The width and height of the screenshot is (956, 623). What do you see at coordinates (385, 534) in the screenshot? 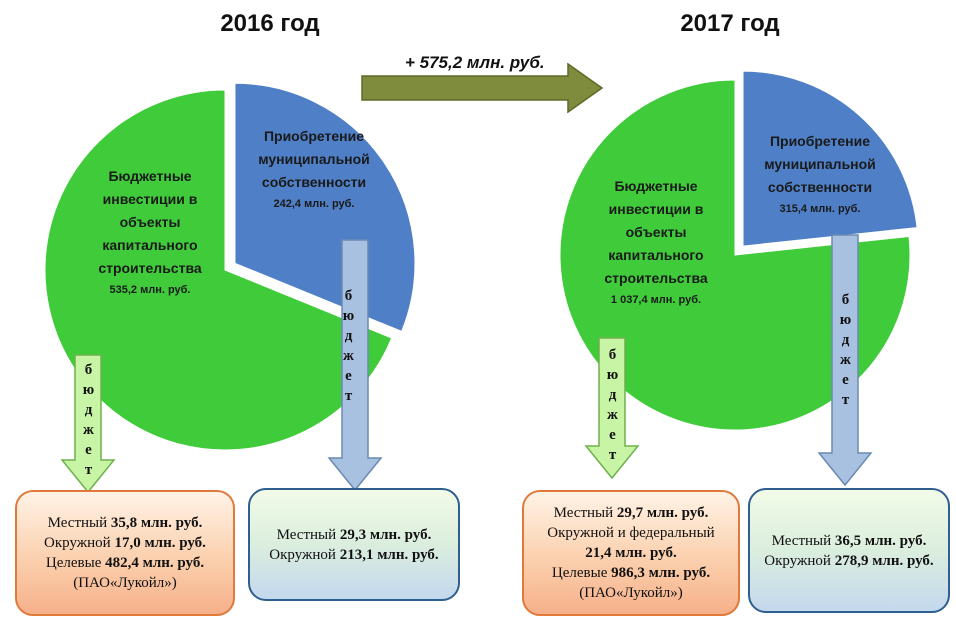
I see `source-amount: 29,3 млн. руб.` at bounding box center [385, 534].